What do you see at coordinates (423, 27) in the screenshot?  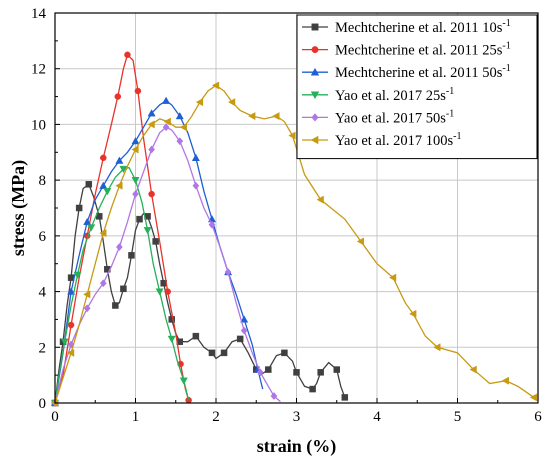 I see `legend-label: Mechtcherine et al. 2011 10s-1` at bounding box center [423, 27].